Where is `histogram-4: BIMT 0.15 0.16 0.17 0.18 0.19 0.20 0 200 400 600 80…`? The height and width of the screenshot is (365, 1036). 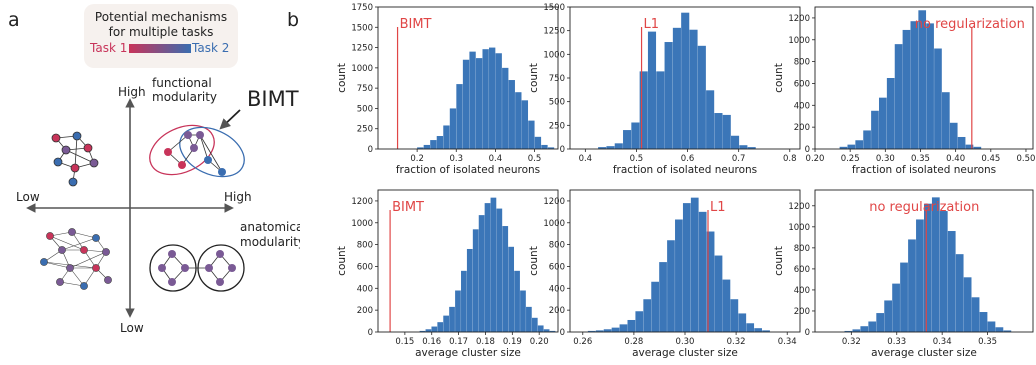 histogram-4: BIMT 0.15 0.16 0.17 0.18 0.19 0.20 0 200 400 600 80… is located at coordinates (447, 274).